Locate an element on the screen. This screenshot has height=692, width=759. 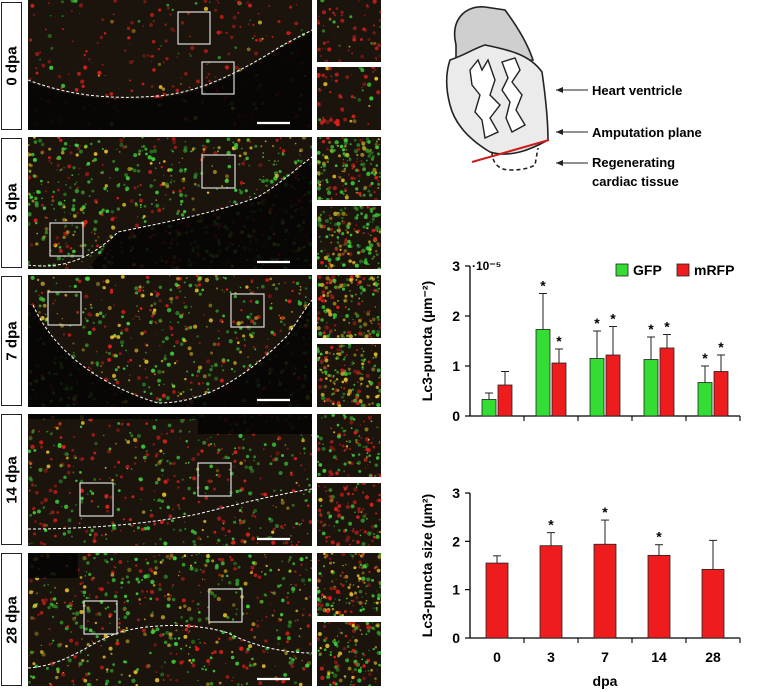
micrograph-3dpa is located at coordinates (170, 203).